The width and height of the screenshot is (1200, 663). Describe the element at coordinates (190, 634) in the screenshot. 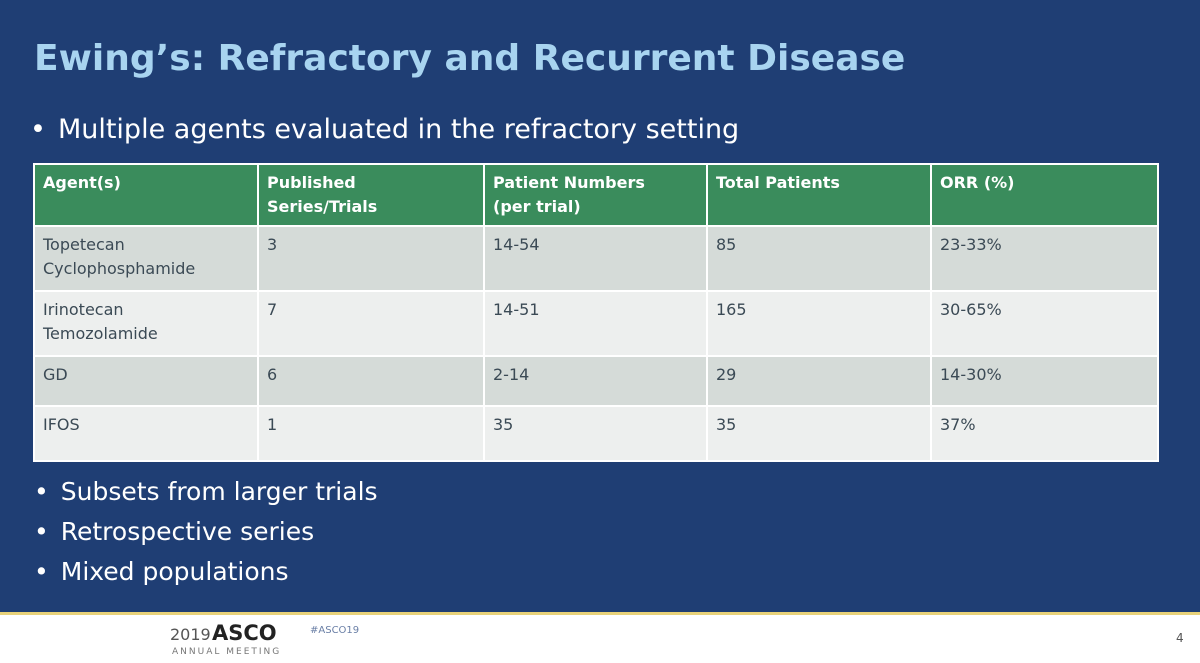

I see `footer-year: 2019` at that location.